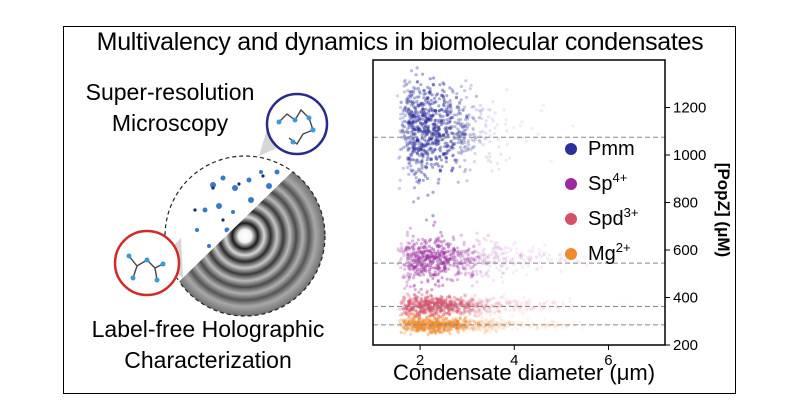 The width and height of the screenshot is (800, 419). Describe the element at coordinates (571, 219) in the screenshot. I see `legend-marker` at that location.